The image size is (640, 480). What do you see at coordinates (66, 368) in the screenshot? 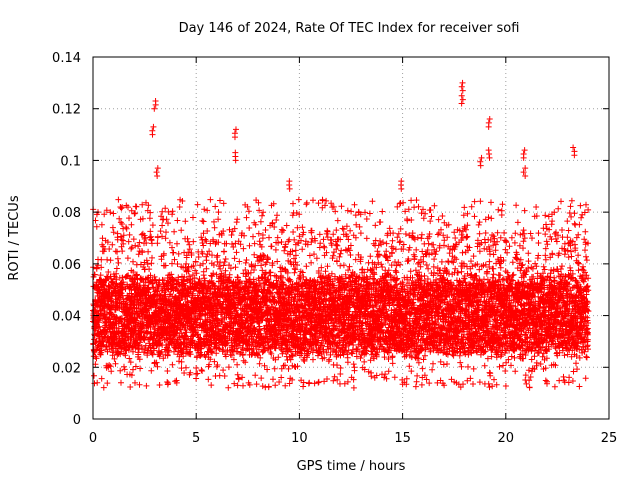
I see `y-tick-label: 0.02` at bounding box center [66, 368].